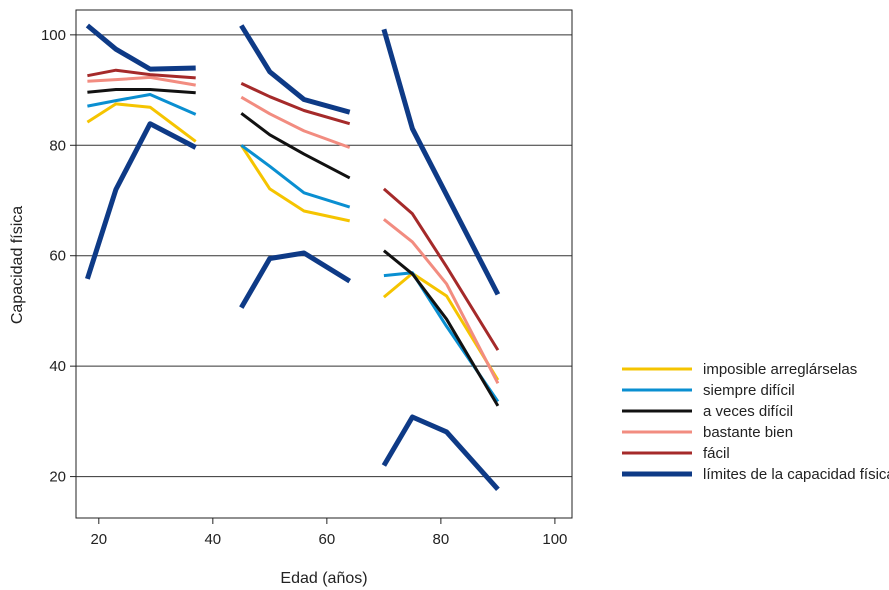 The width and height of the screenshot is (889, 590). Describe the element at coordinates (17, 265) in the screenshot. I see `y-axis-title: Capacidad física` at that location.